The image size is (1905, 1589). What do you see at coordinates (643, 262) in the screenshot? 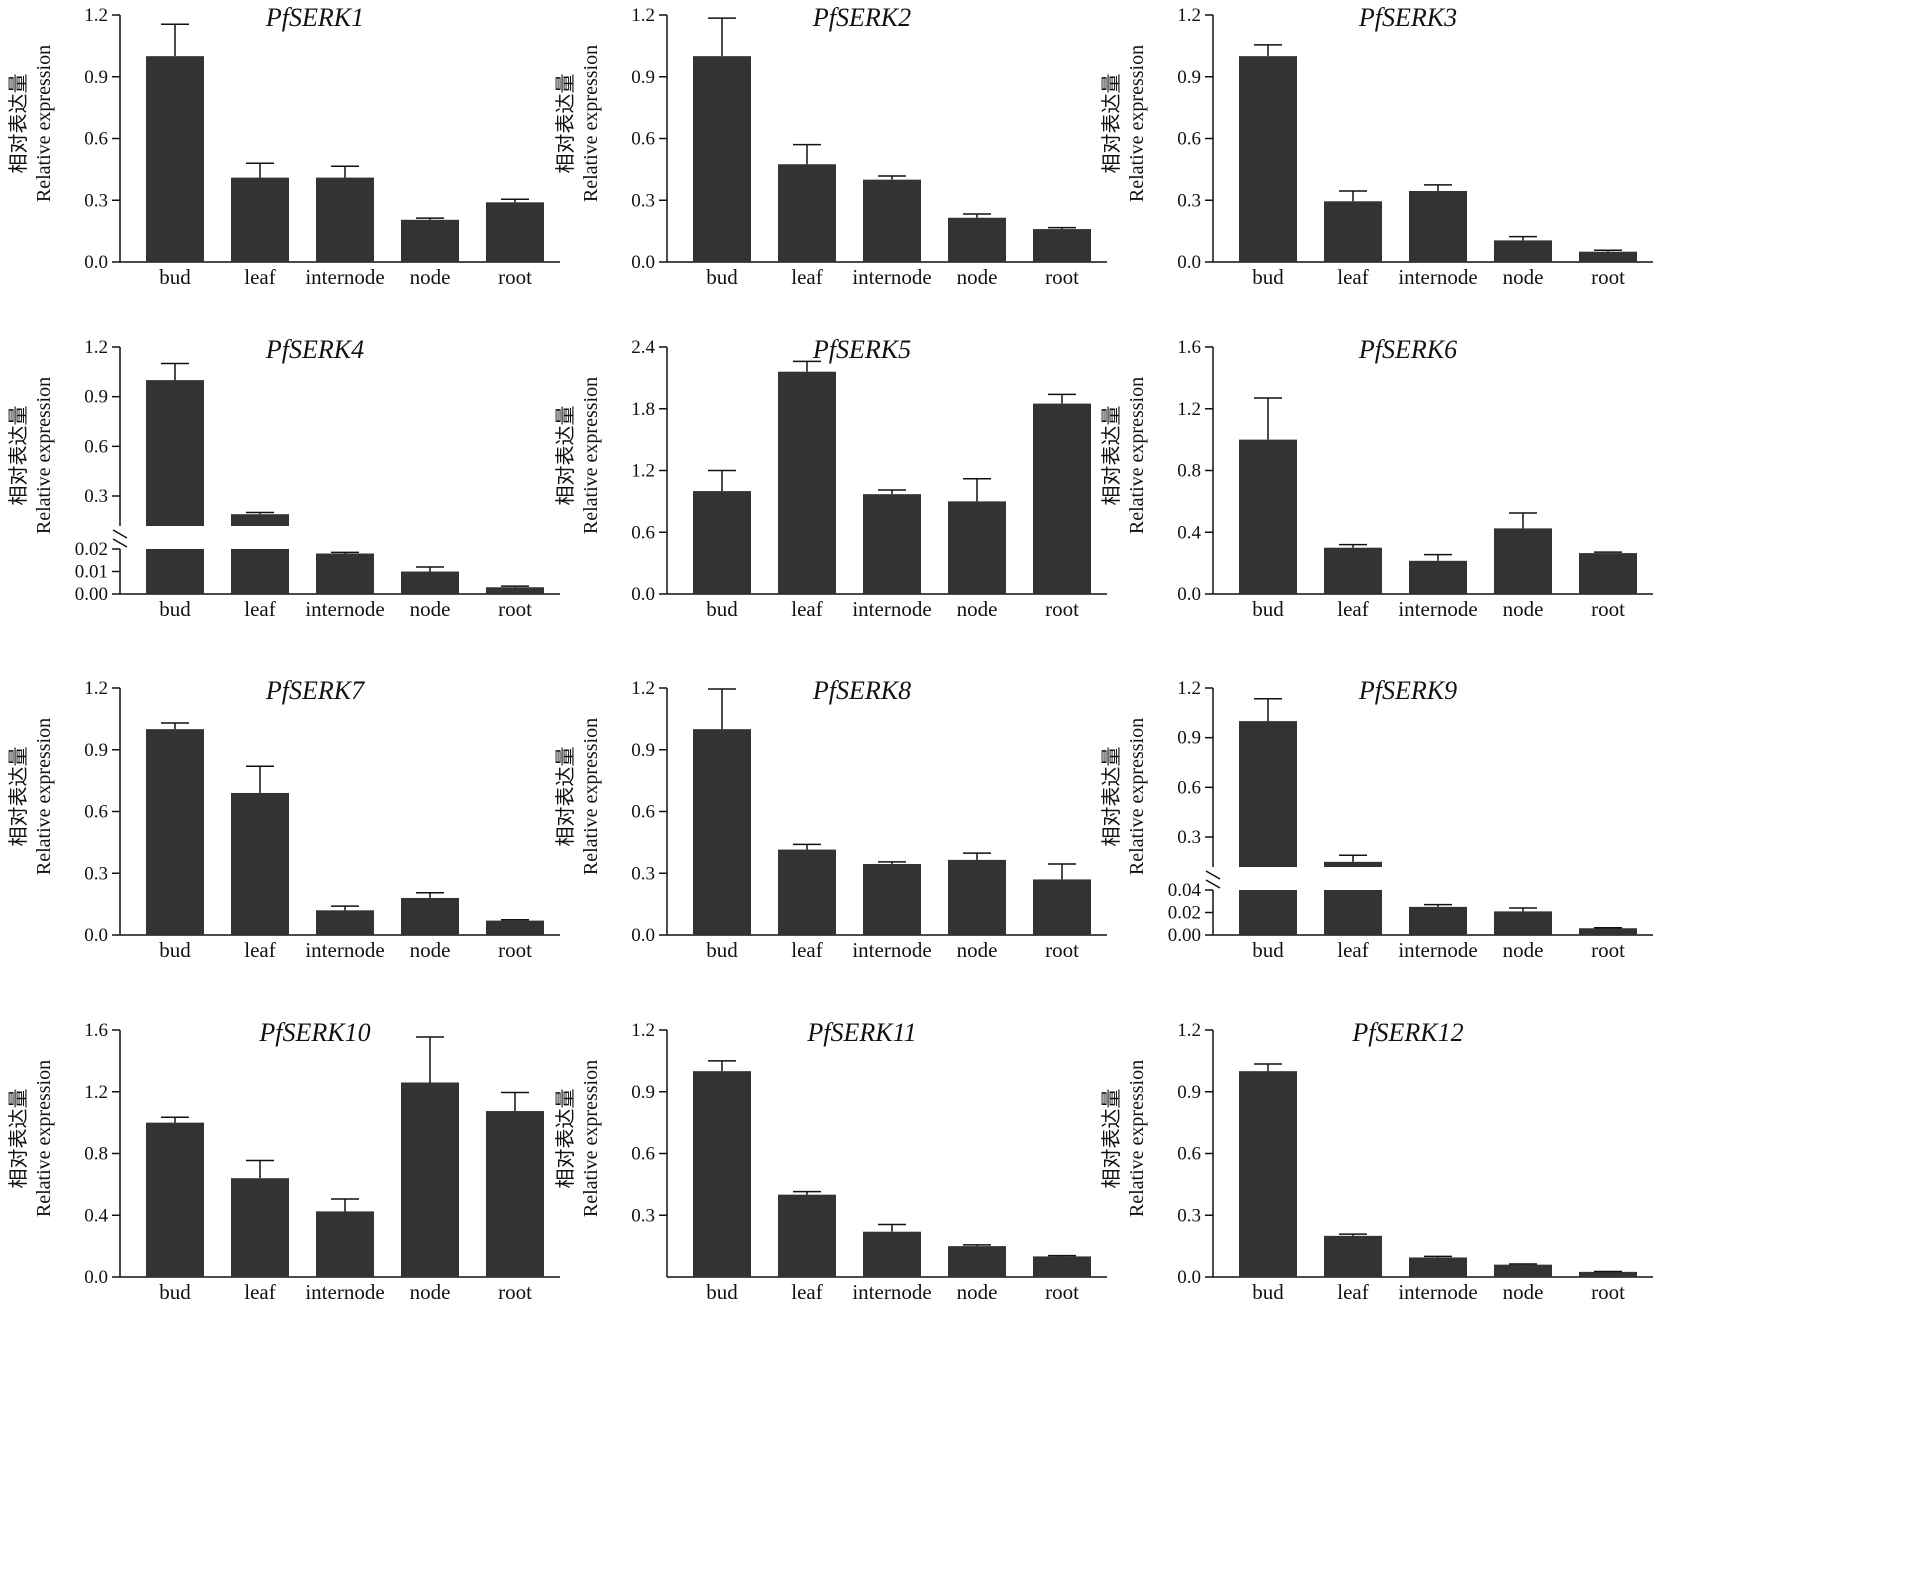
I see `y-tick-label: 0.0` at bounding box center [643, 262].